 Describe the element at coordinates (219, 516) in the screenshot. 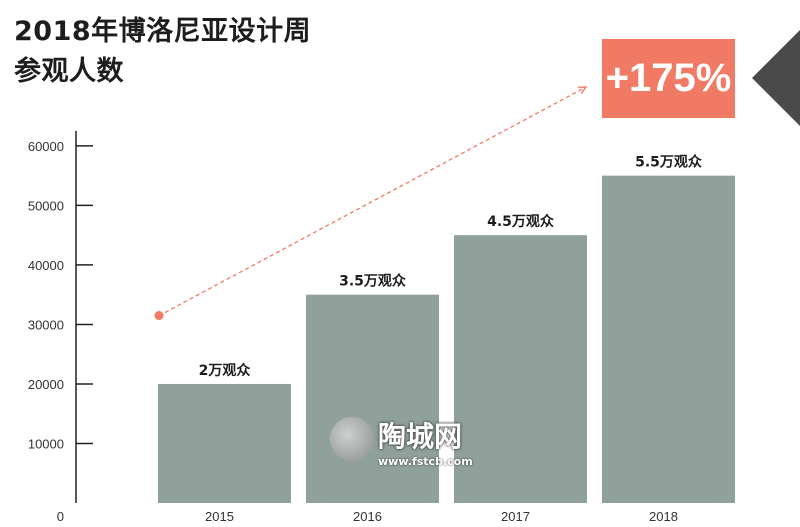

I see `x-tick-label-2015: 2015` at that location.